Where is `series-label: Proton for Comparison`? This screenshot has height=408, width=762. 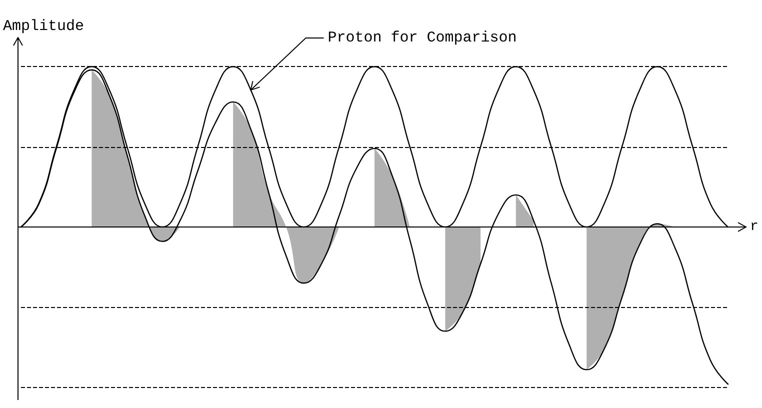
series-label: Proton for Comparison is located at coordinates (422, 38).